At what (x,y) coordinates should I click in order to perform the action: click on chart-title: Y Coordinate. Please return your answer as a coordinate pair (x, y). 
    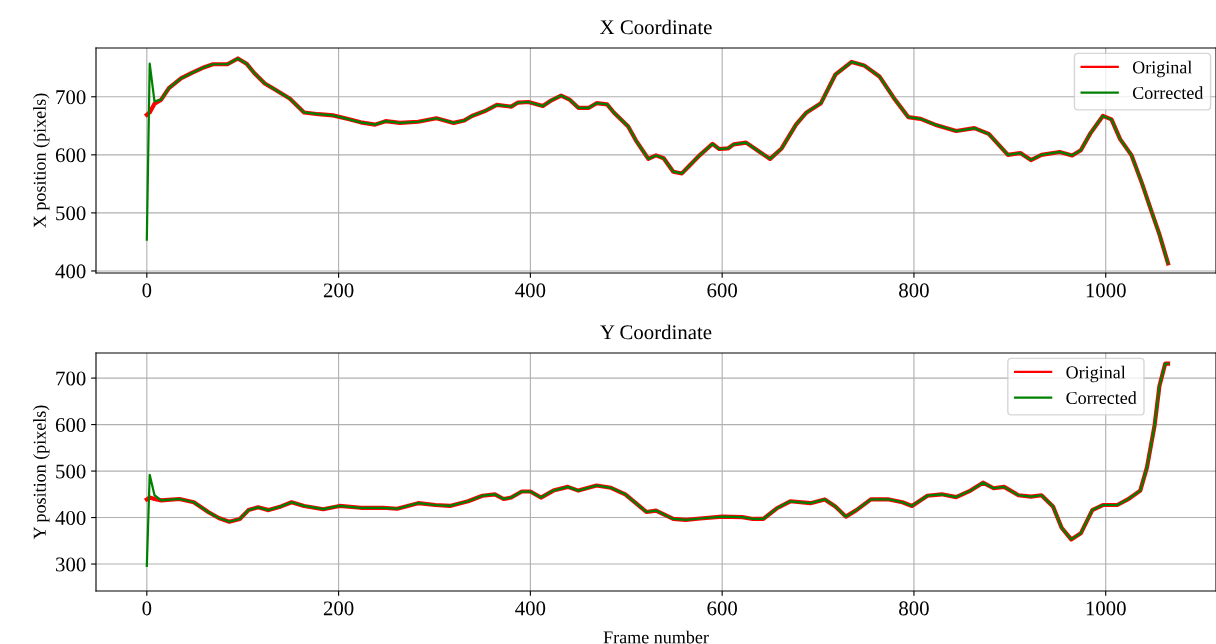
    Looking at the image, I should click on (656, 332).